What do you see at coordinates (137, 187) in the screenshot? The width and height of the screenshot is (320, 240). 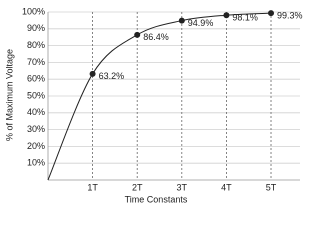 I see `x-tick-label: 2T` at bounding box center [137, 187].